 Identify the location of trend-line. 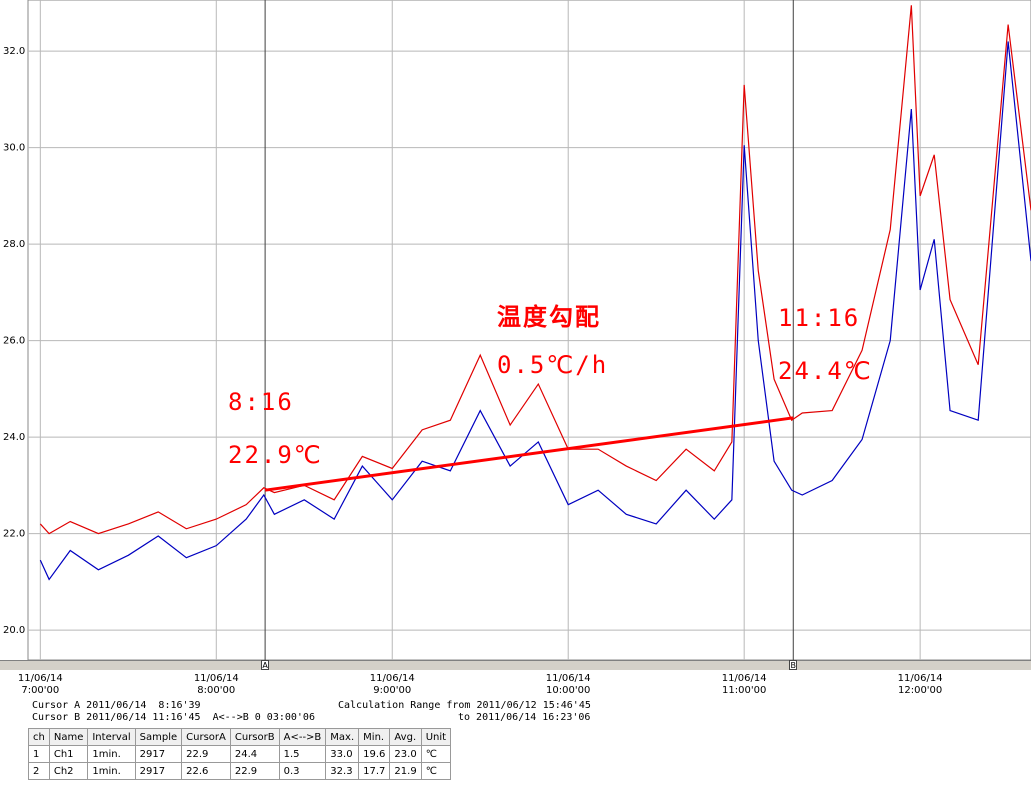
(529, 454).